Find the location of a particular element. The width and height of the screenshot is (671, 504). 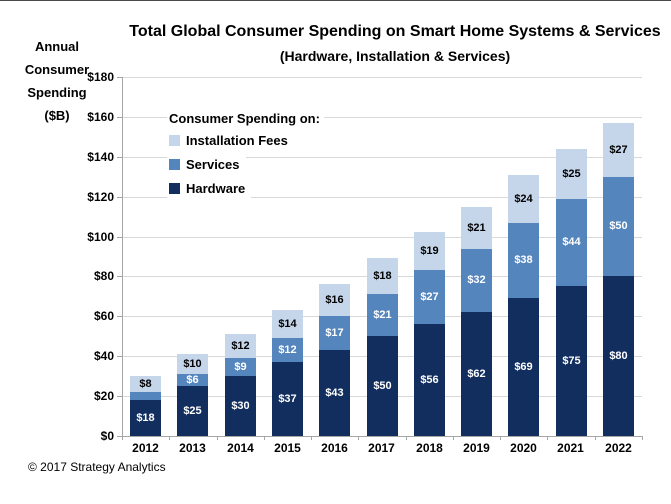

bar-2017-hardware-segment: $50 is located at coordinates (382, 386).